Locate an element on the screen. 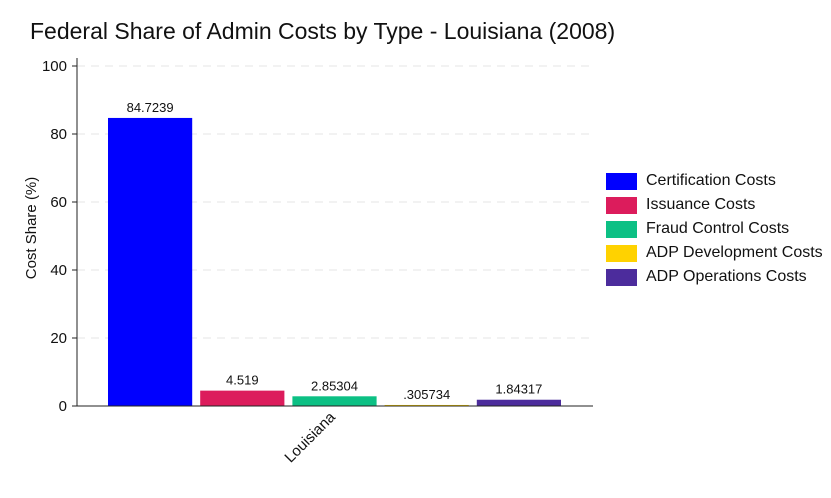 Image resolution: width=831 pixels, height=498 pixels. legend-item-fraud-control: Fraud Control Costs is located at coordinates (714, 229).